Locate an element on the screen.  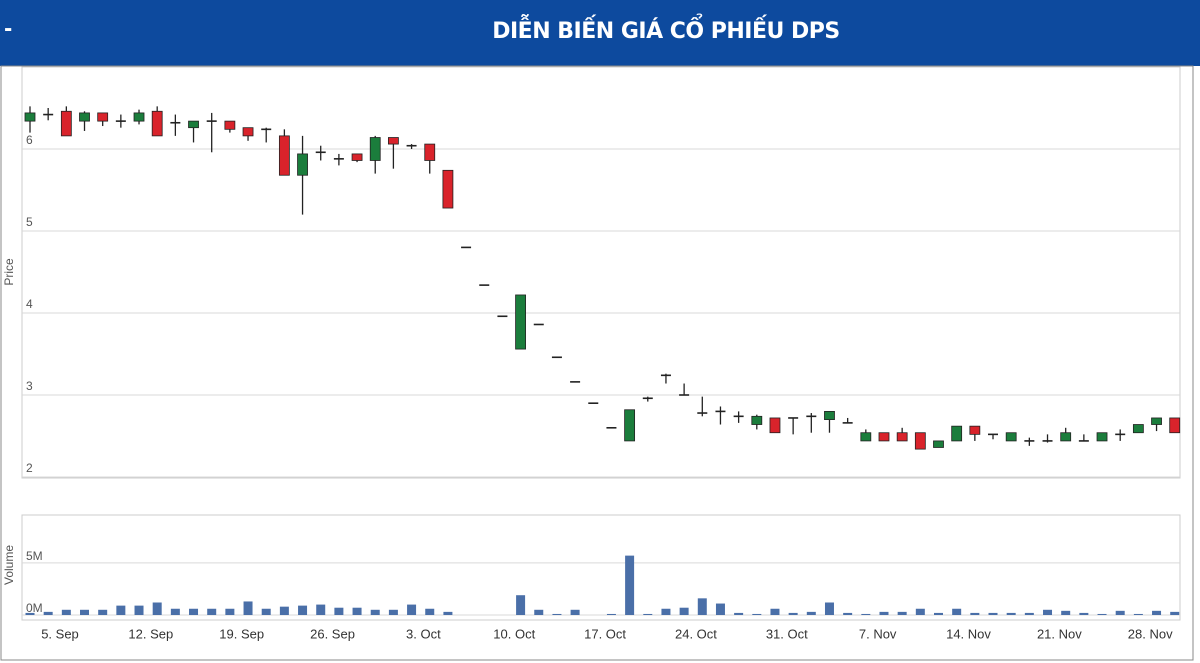
x-tick-label: 26. Sep is located at coordinates (332, 633).